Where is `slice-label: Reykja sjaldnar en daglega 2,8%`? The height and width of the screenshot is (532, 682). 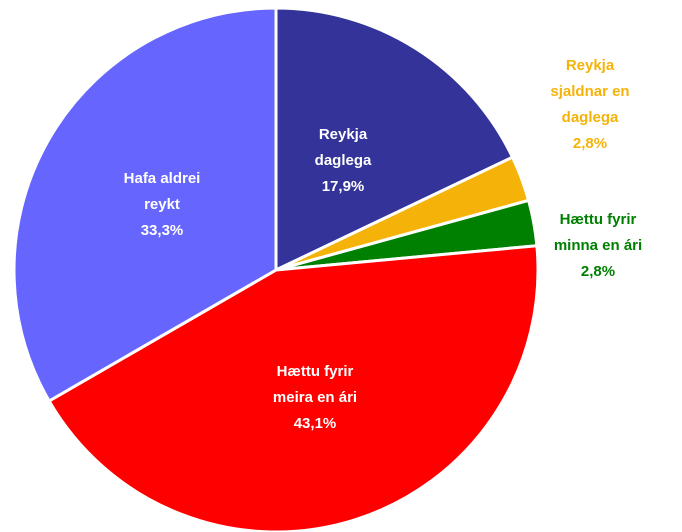 slice-label: Reykja sjaldnar en daglega 2,8% is located at coordinates (590, 105).